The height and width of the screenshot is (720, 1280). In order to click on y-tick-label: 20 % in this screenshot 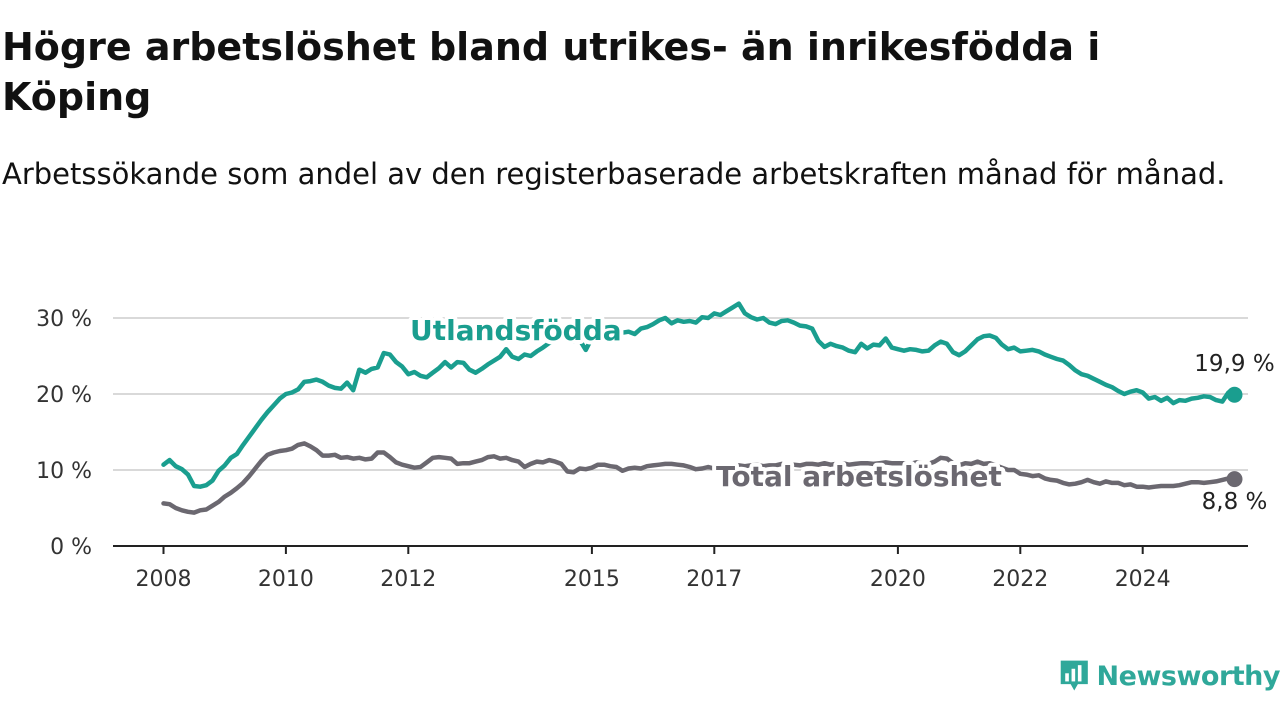, I will do `click(64, 395)`.